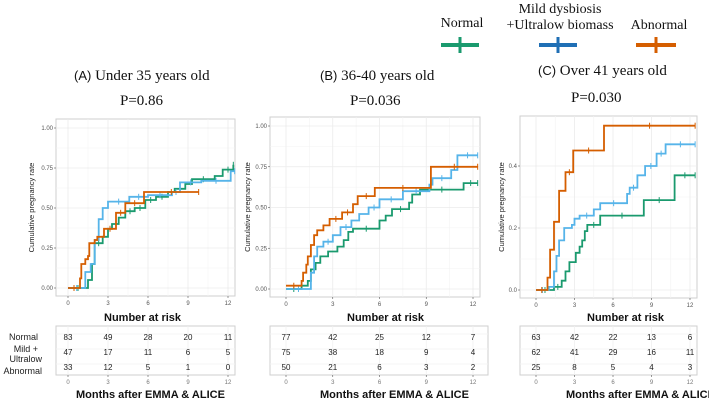 The image size is (709, 404). Describe the element at coordinates (690, 306) in the screenshot. I see `panel-c-xtick-label: 12` at that location.